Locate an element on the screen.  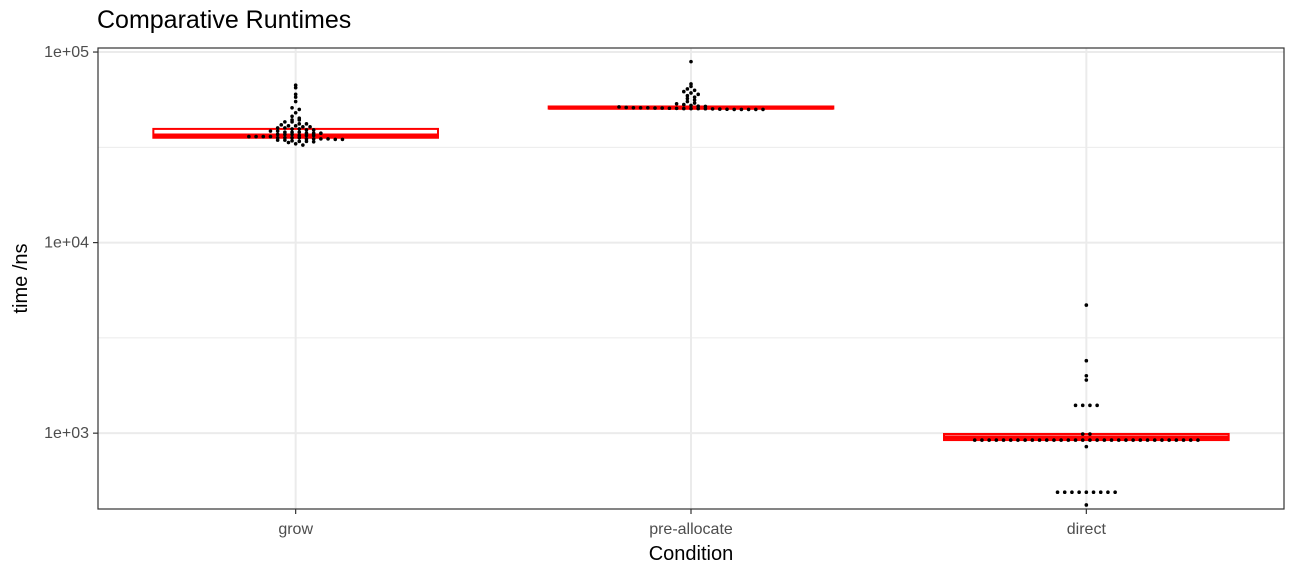
y-axis-title: time /ns is located at coordinates (21, 278).